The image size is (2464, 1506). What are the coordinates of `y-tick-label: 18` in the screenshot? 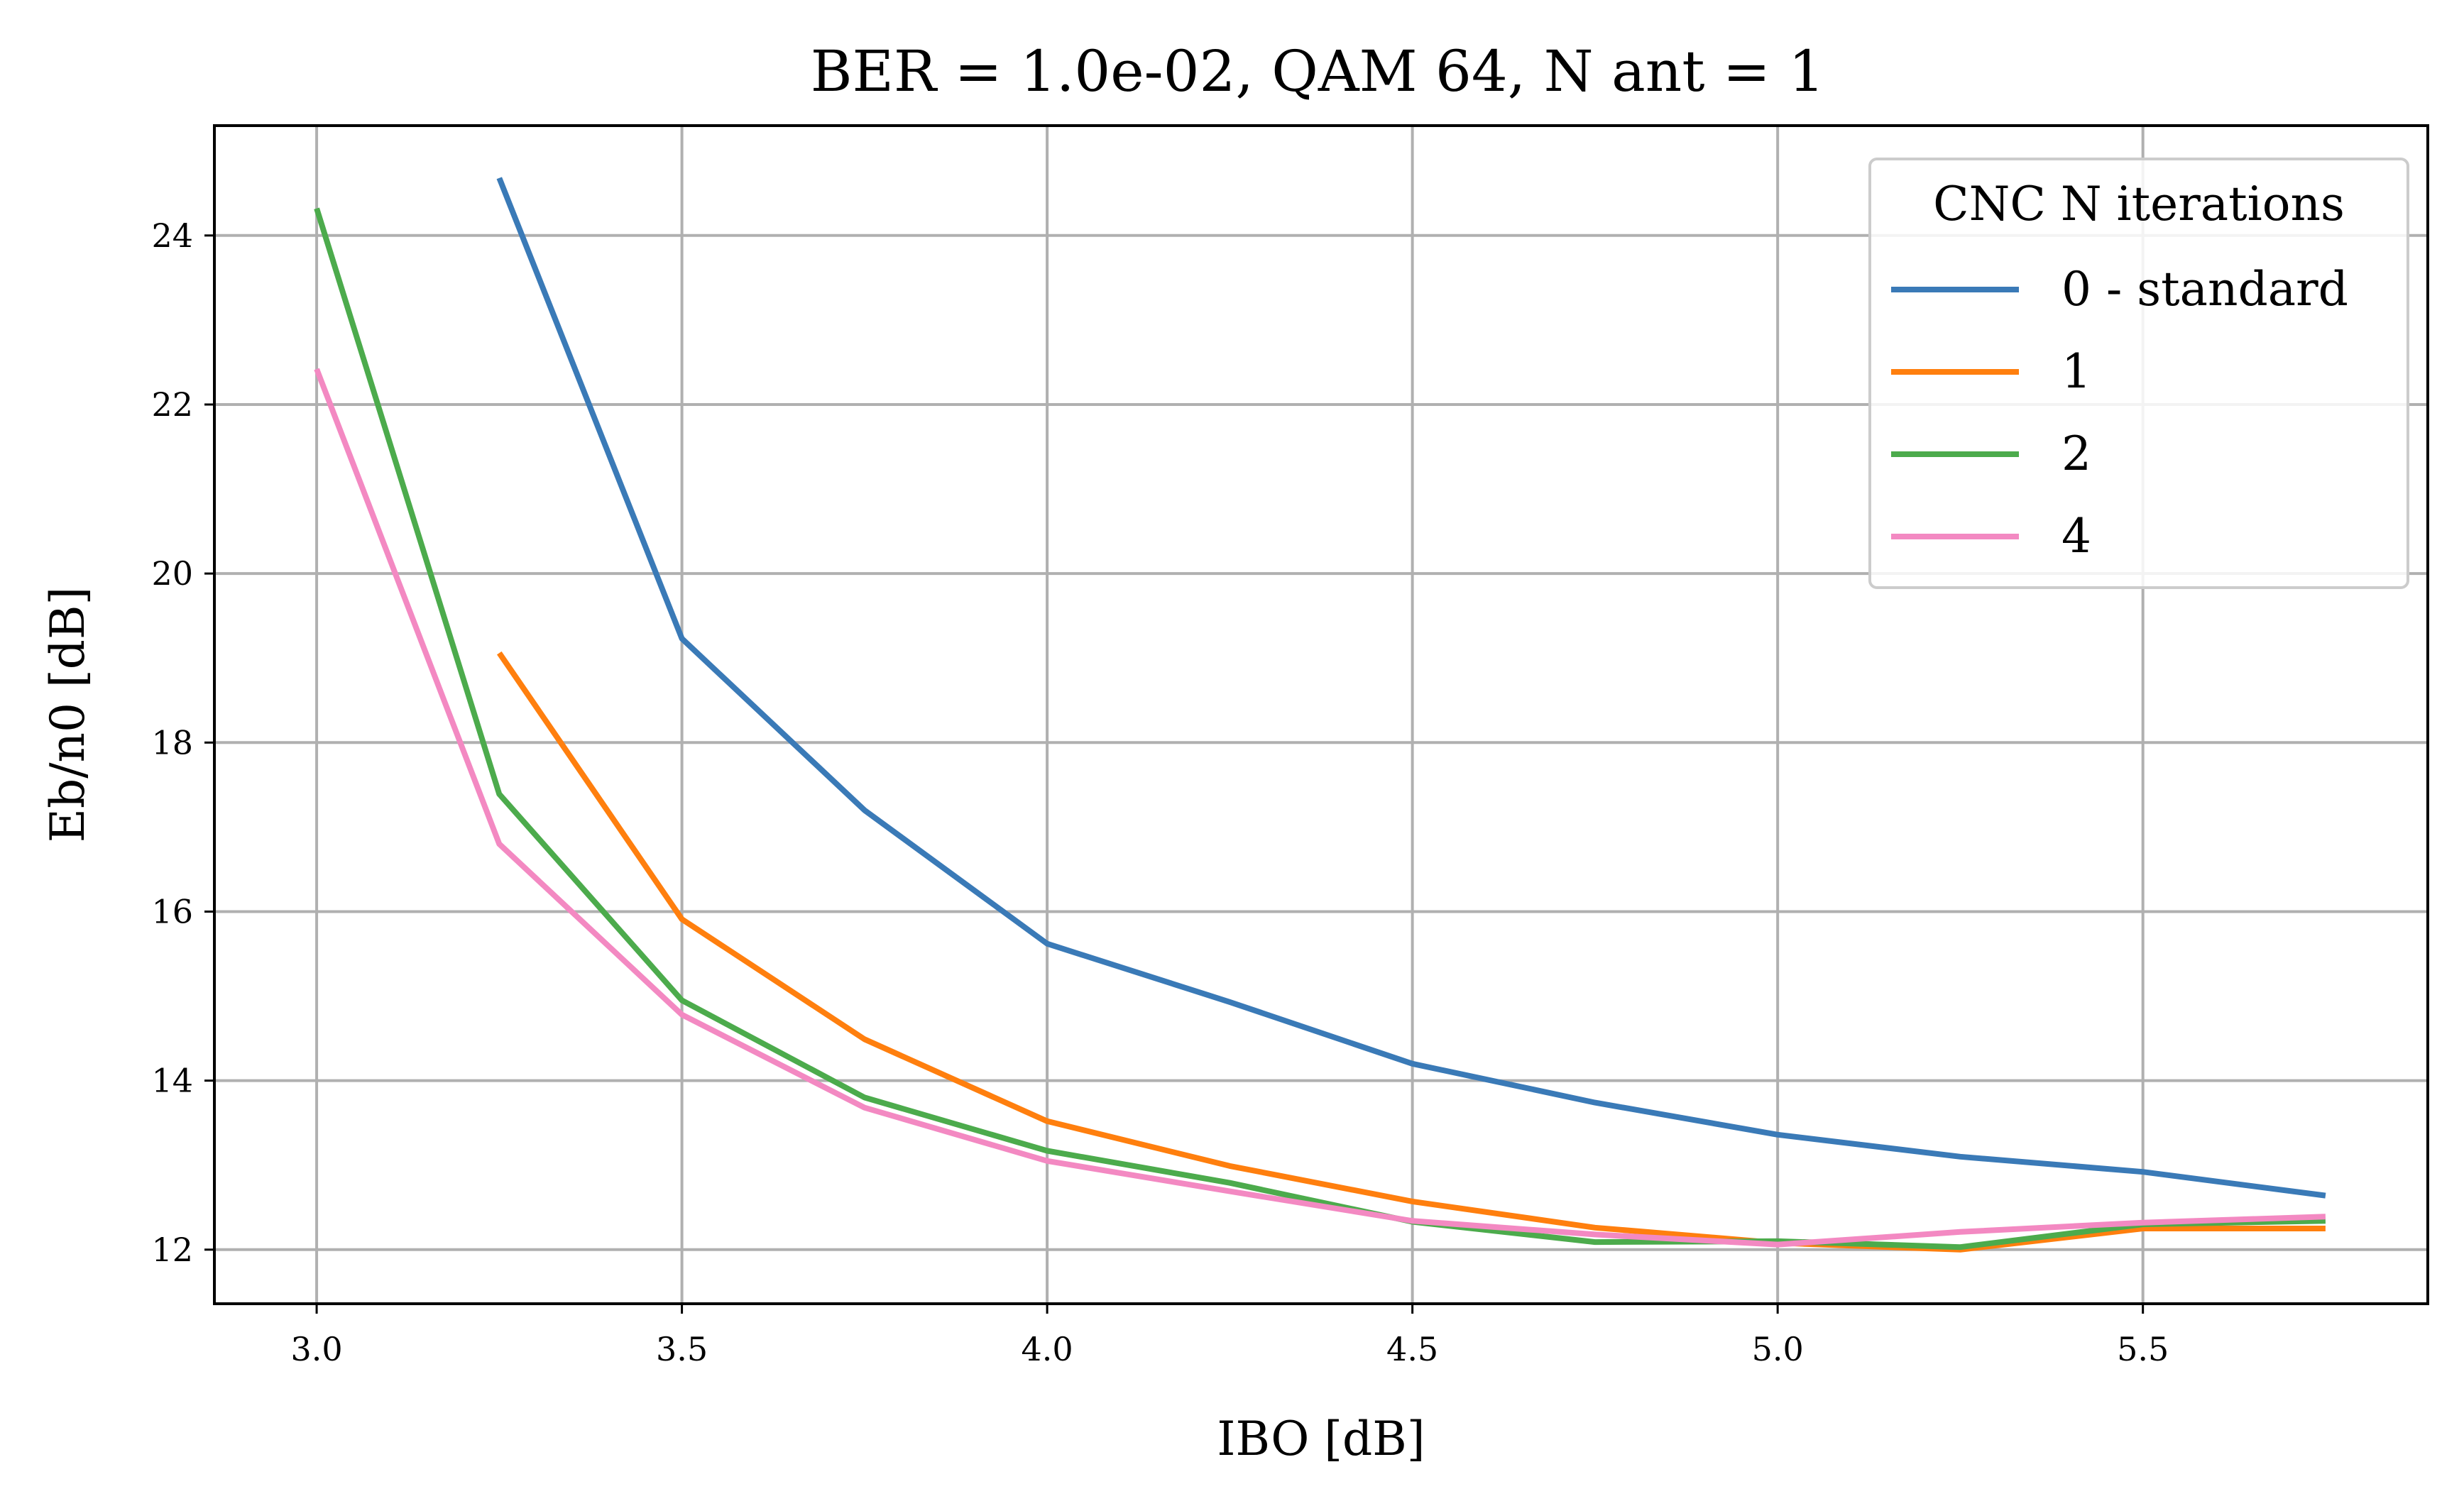 It's located at (172, 742).